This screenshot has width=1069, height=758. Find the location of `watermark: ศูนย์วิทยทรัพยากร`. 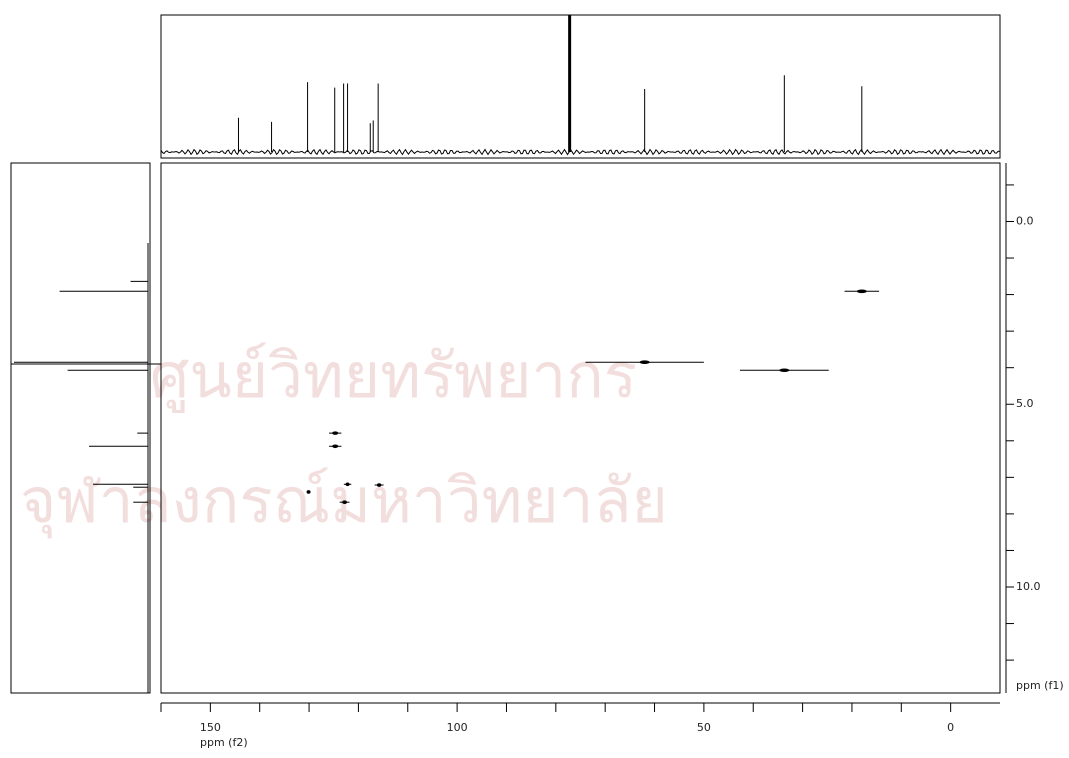

watermark: ศูนย์วิทยทรัพยากร is located at coordinates (393, 376).